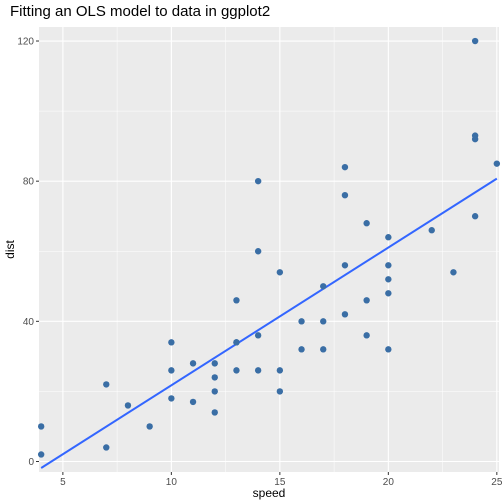  I want to click on y-tick-label: 40, so click(29, 322).